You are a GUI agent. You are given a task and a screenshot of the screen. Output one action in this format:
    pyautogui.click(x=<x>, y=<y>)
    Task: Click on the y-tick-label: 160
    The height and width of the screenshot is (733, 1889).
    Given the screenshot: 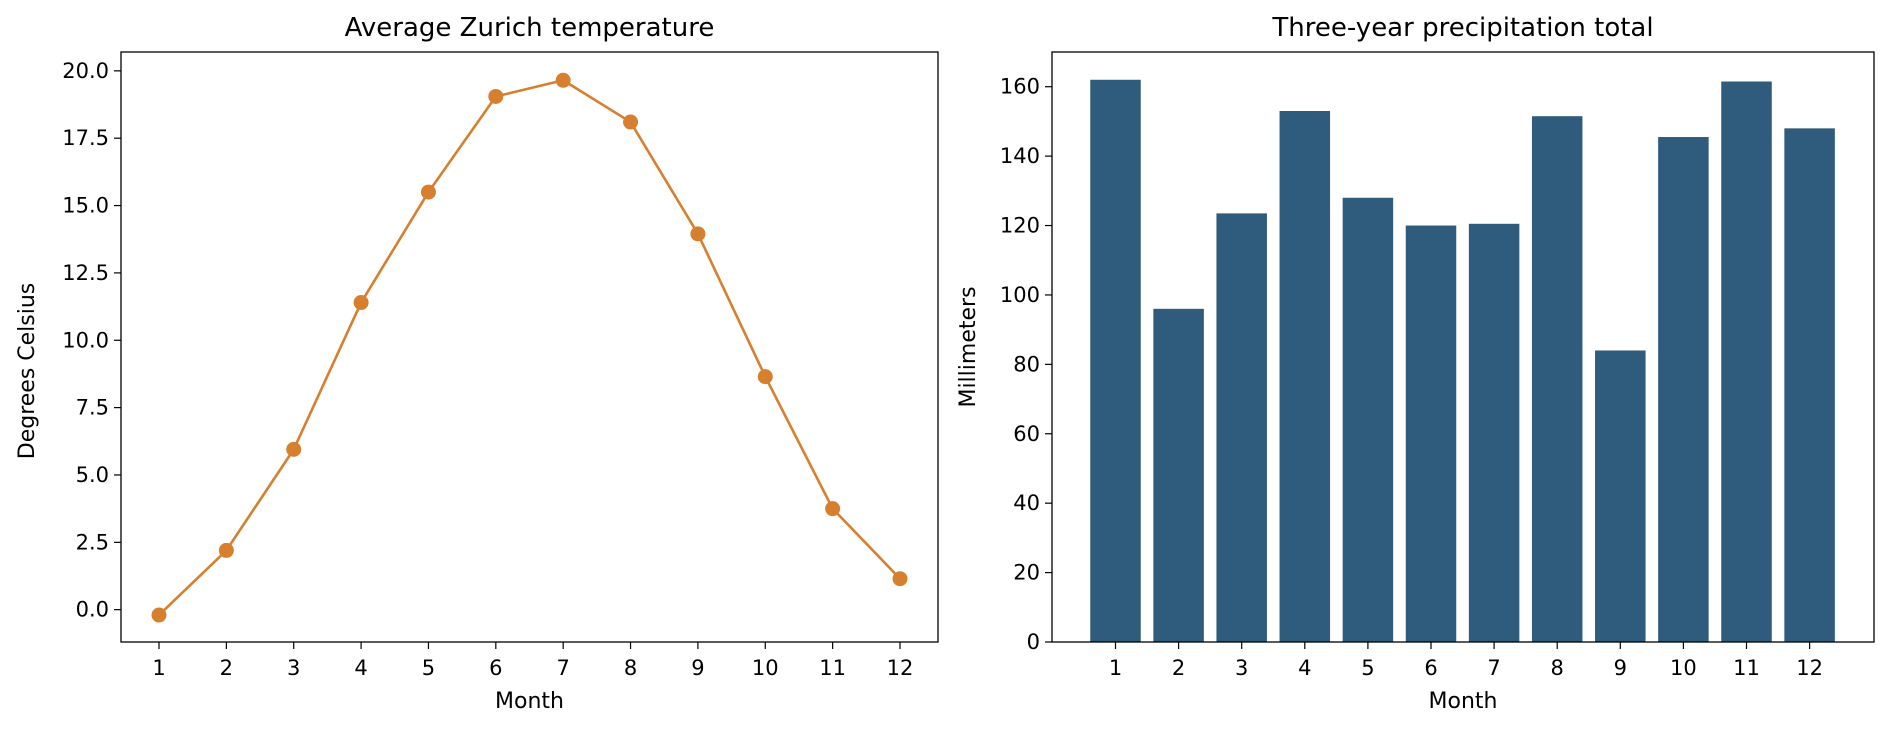 What is the action you would take?
    pyautogui.click(x=1020, y=87)
    